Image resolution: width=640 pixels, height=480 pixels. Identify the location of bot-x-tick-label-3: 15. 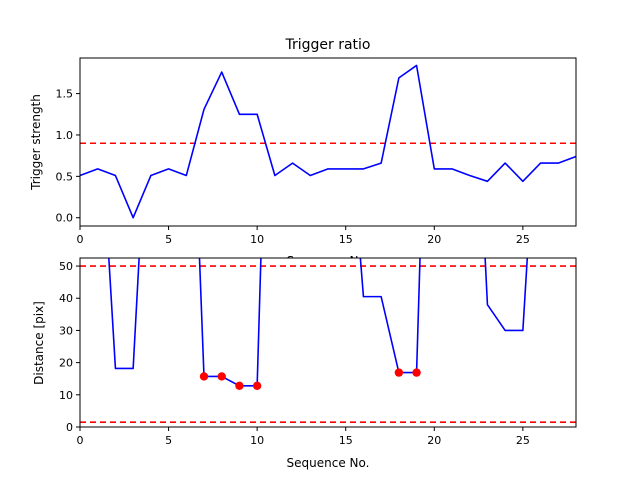
(346, 440).